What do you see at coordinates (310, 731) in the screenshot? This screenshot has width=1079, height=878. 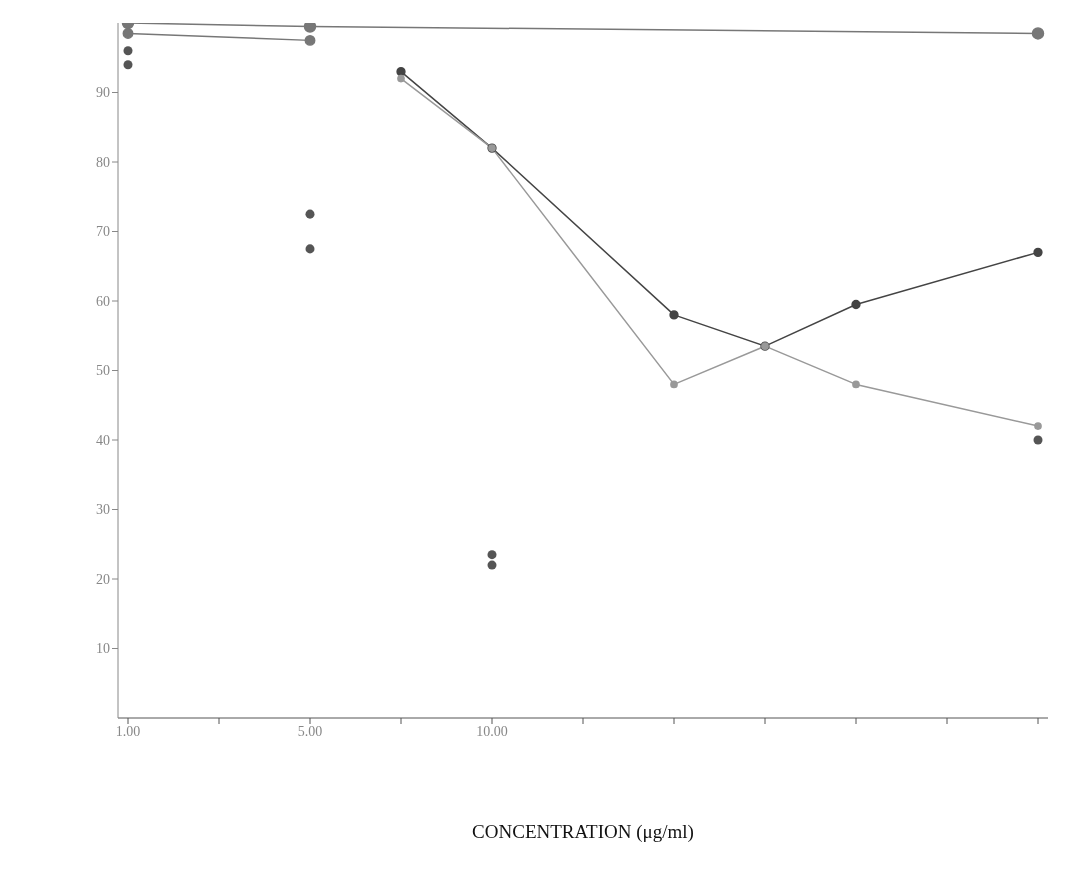 I see `x-tick-label: 5.00` at bounding box center [310, 731].